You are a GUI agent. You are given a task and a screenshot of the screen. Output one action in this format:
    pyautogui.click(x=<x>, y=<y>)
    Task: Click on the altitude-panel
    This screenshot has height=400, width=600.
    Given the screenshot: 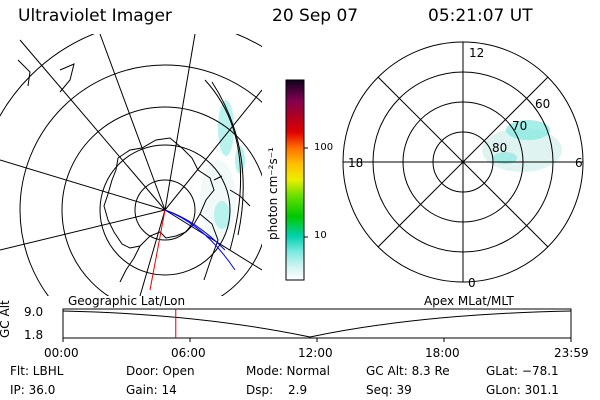 What is the action you would take?
    pyautogui.click(x=317, y=325)
    